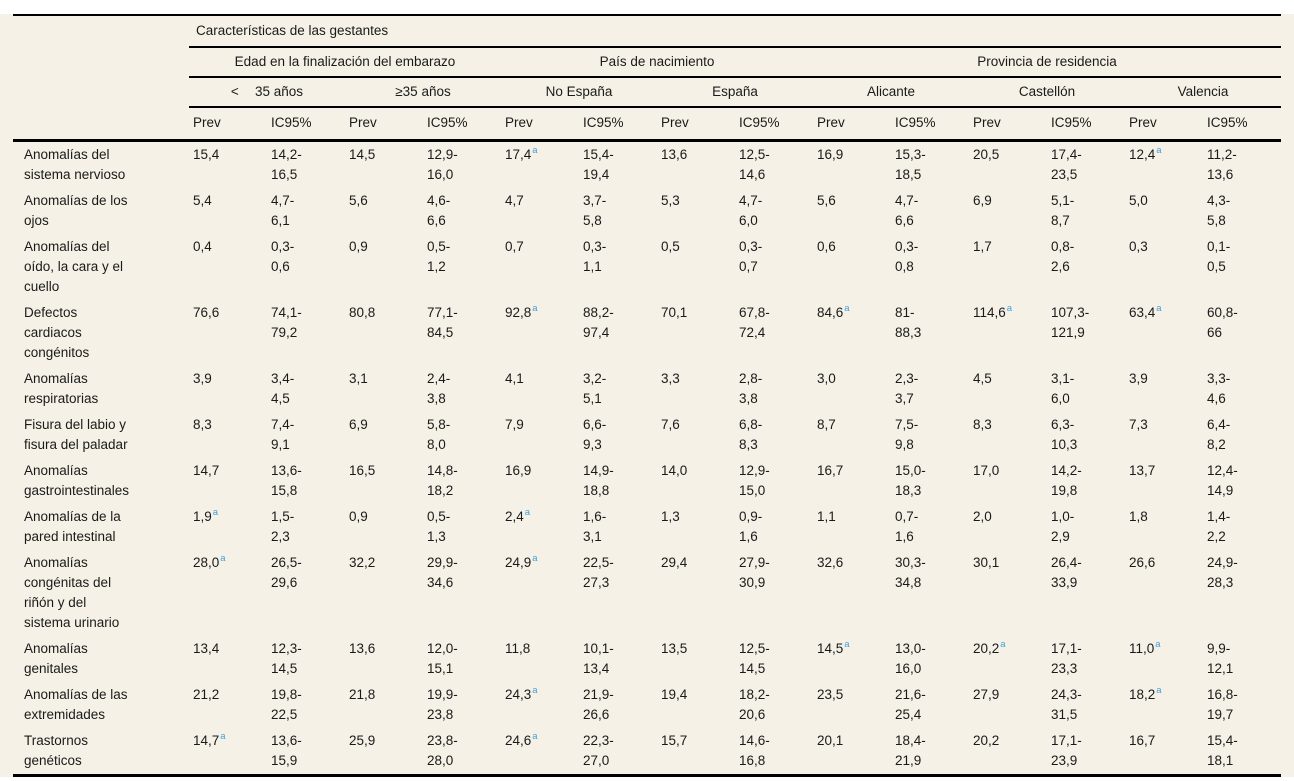  I want to click on prev-value: 92,8a, so click(540, 333).